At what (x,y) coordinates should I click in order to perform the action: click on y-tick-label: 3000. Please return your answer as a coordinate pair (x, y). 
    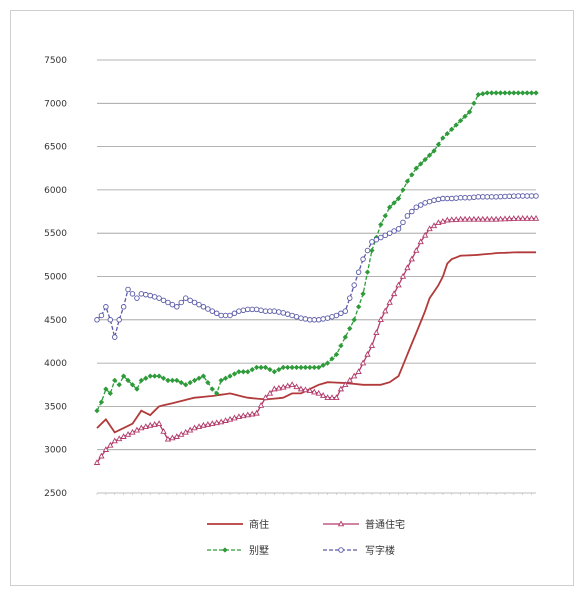
    Looking at the image, I should click on (55, 451).